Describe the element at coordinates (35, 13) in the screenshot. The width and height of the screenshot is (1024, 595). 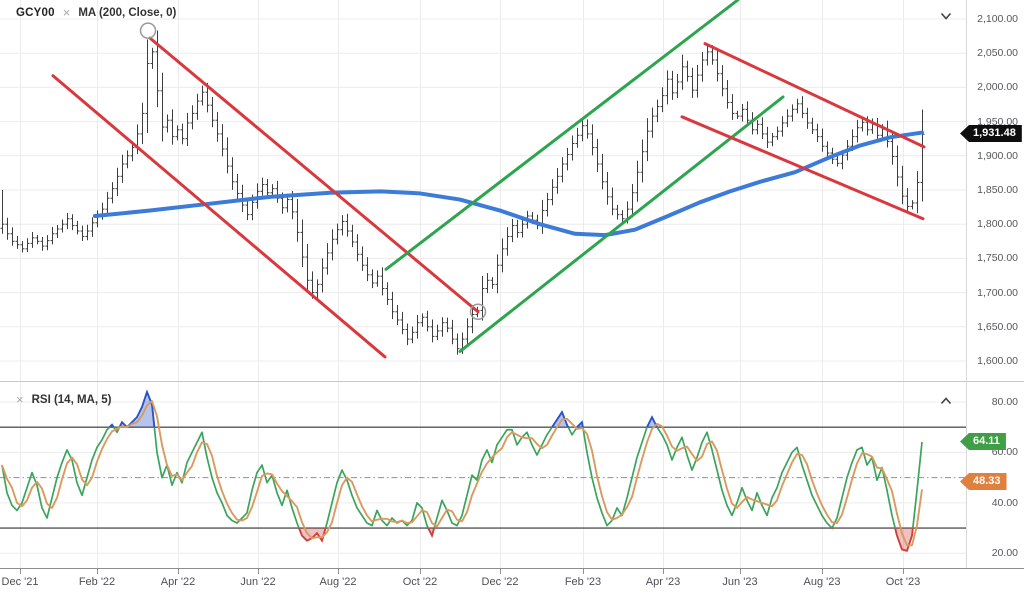
I see `symbol-label: GCY00` at that location.